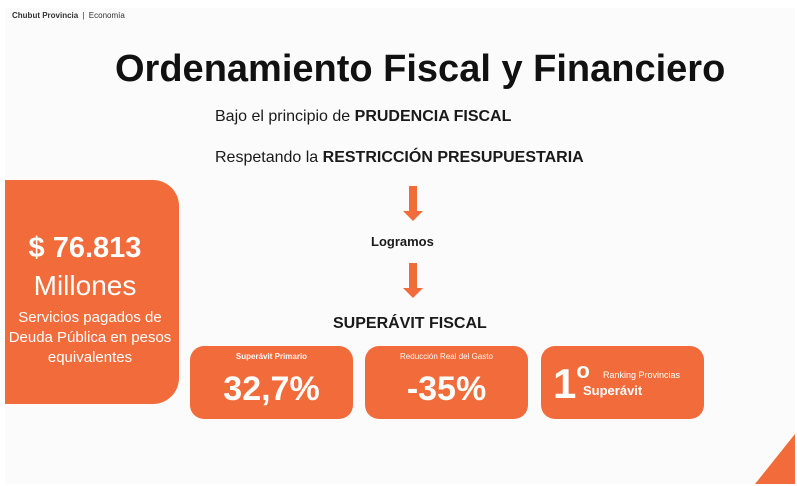  What do you see at coordinates (271, 389) in the screenshot?
I see `primary-surplus-value: 32,7%` at bounding box center [271, 389].